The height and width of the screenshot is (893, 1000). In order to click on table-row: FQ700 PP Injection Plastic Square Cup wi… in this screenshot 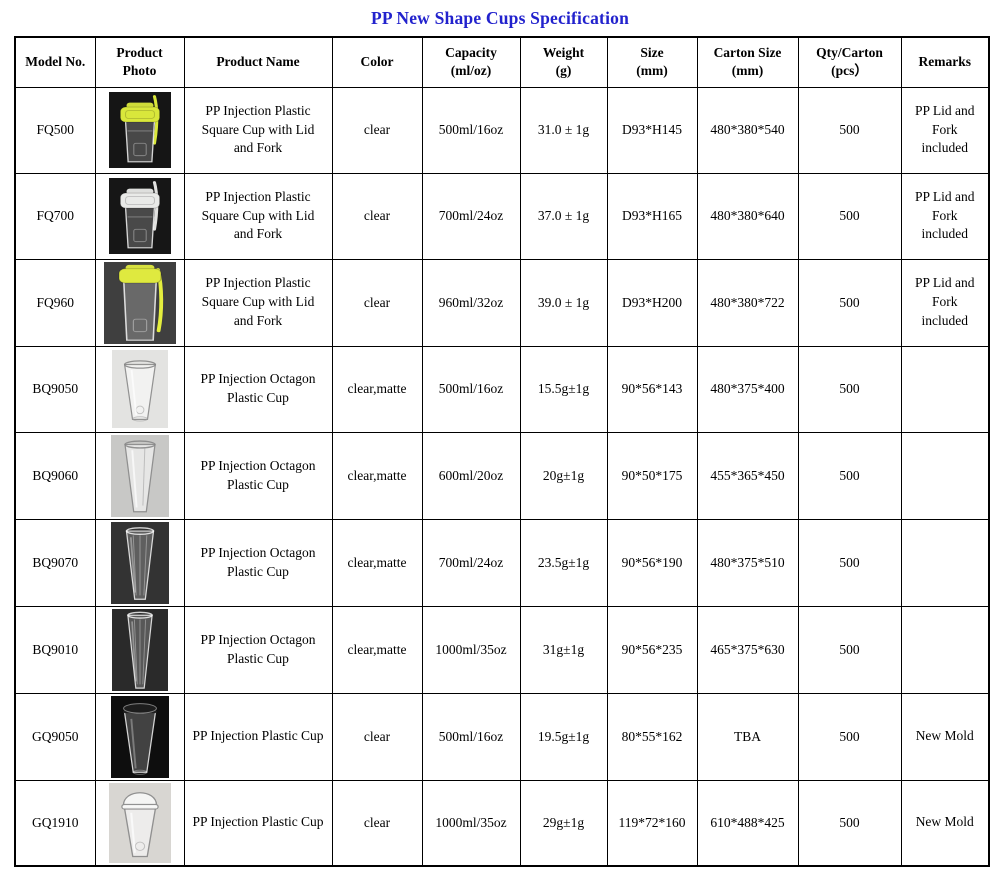, I will do `click(502, 216)`.